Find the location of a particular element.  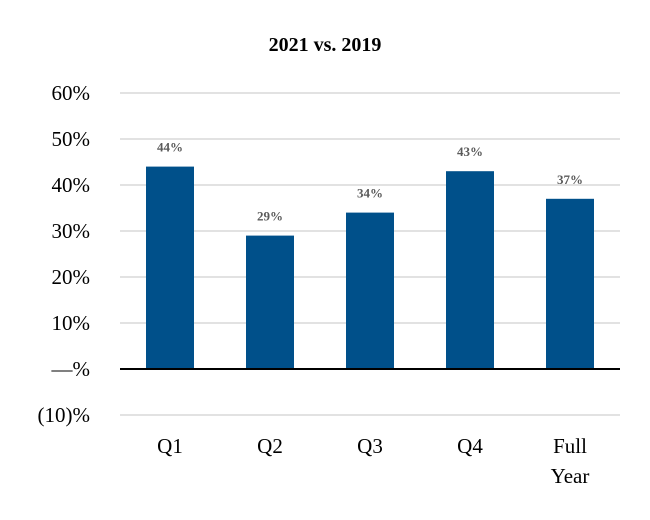

data-label: 44% is located at coordinates (170, 147).